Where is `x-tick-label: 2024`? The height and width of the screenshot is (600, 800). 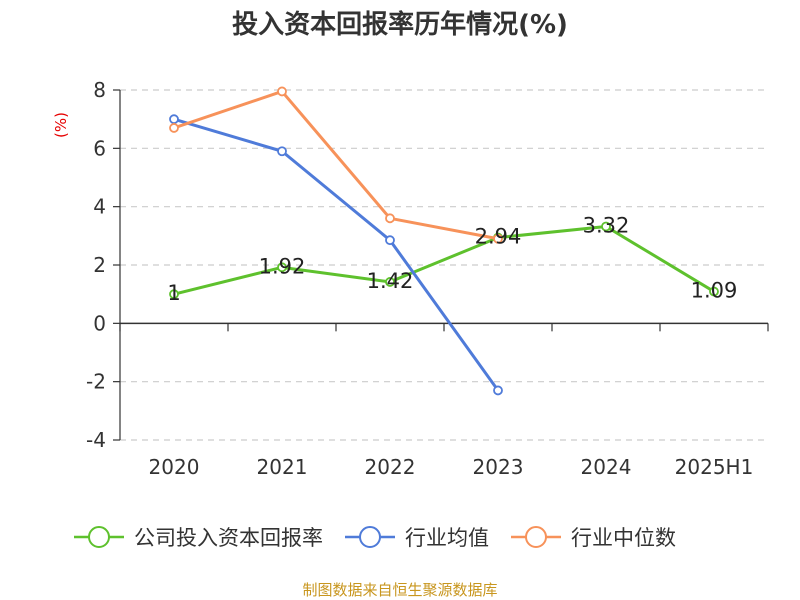 x-tick-label: 2024 is located at coordinates (606, 467).